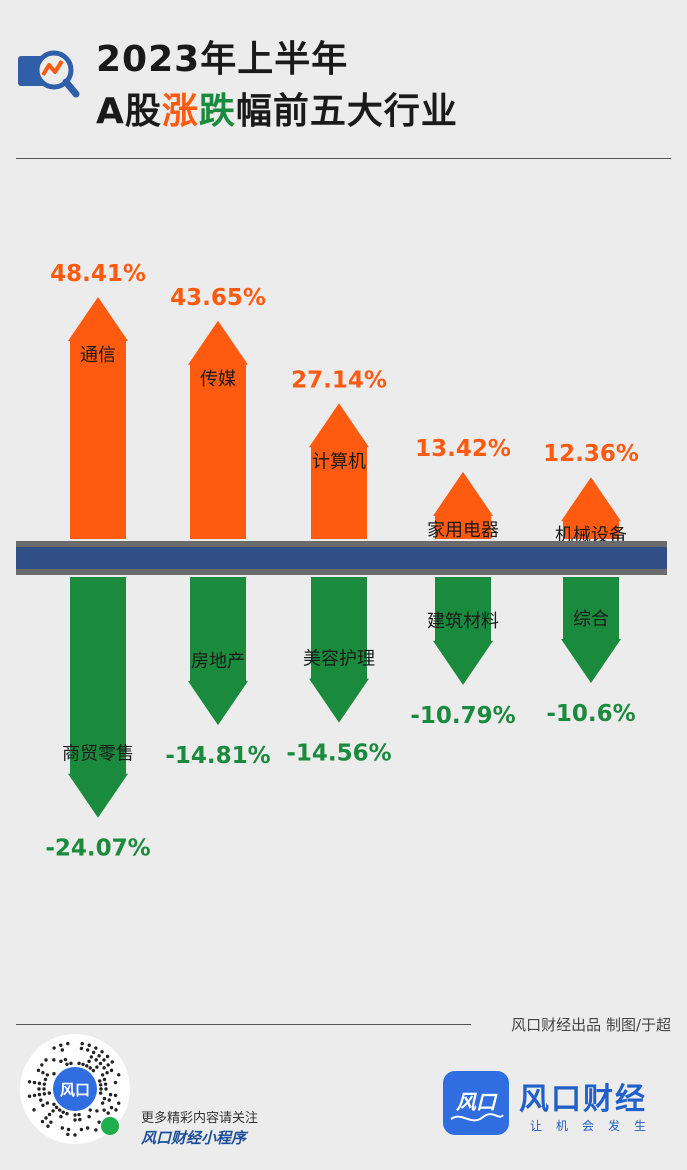 This screenshot has width=687, height=1170. Describe the element at coordinates (98, 355) in the screenshot. I see `gainer-category-label: 通信` at that location.